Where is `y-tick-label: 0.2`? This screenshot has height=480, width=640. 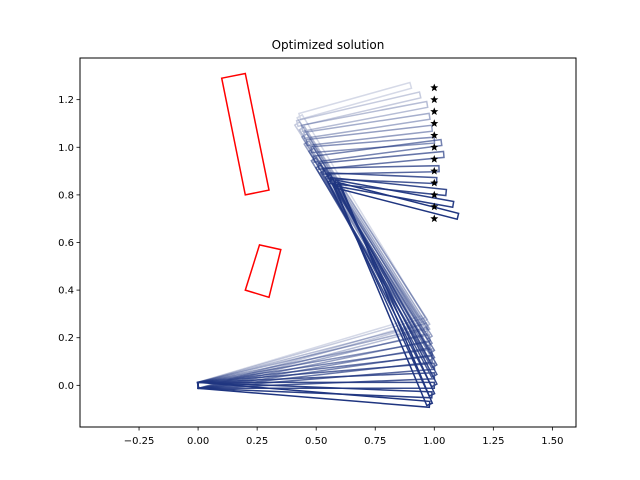 y-tick-label: 0.2 is located at coordinates (66, 338).